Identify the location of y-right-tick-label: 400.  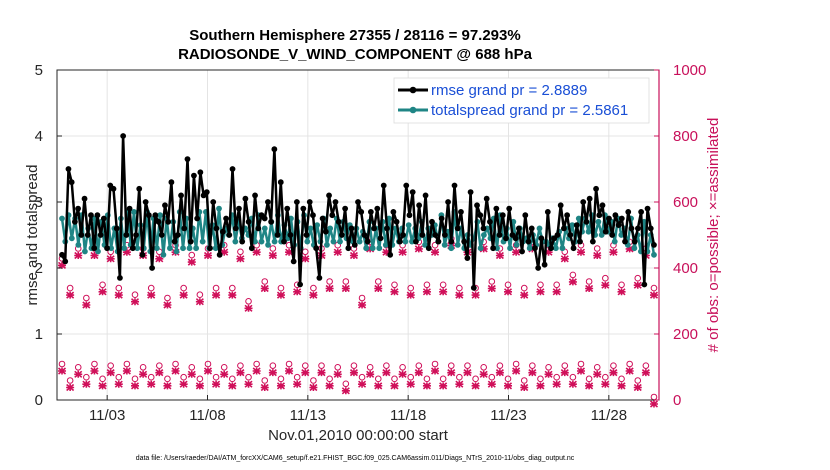
(685, 268).